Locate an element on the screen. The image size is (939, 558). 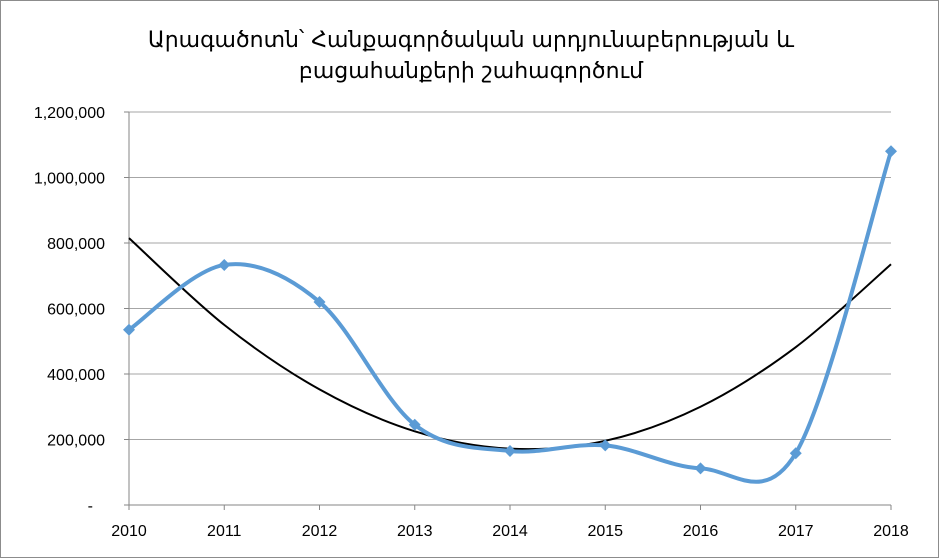
y-tick-label-5: 1,000,000 is located at coordinates (69, 179).